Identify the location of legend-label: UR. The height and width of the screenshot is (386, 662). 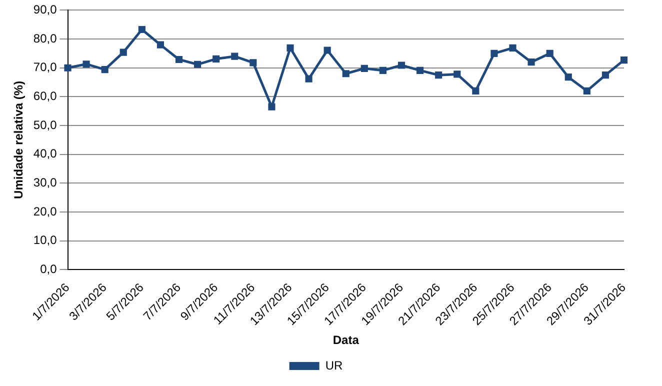
(334, 365).